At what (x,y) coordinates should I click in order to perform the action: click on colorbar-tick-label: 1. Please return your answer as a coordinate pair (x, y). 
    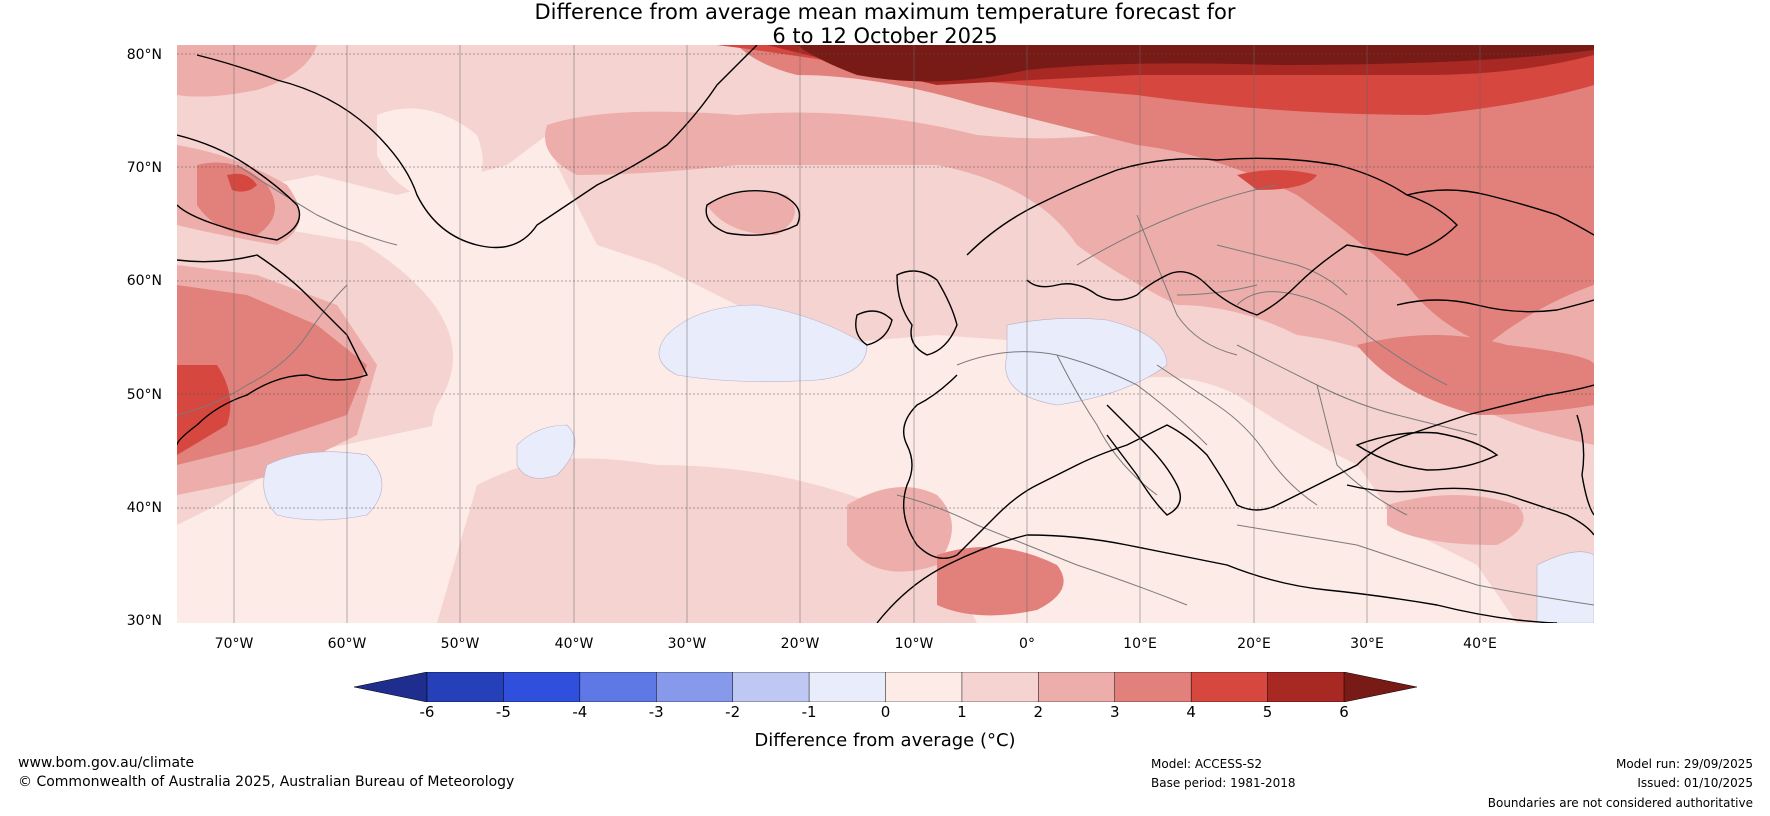
    Looking at the image, I should click on (962, 712).